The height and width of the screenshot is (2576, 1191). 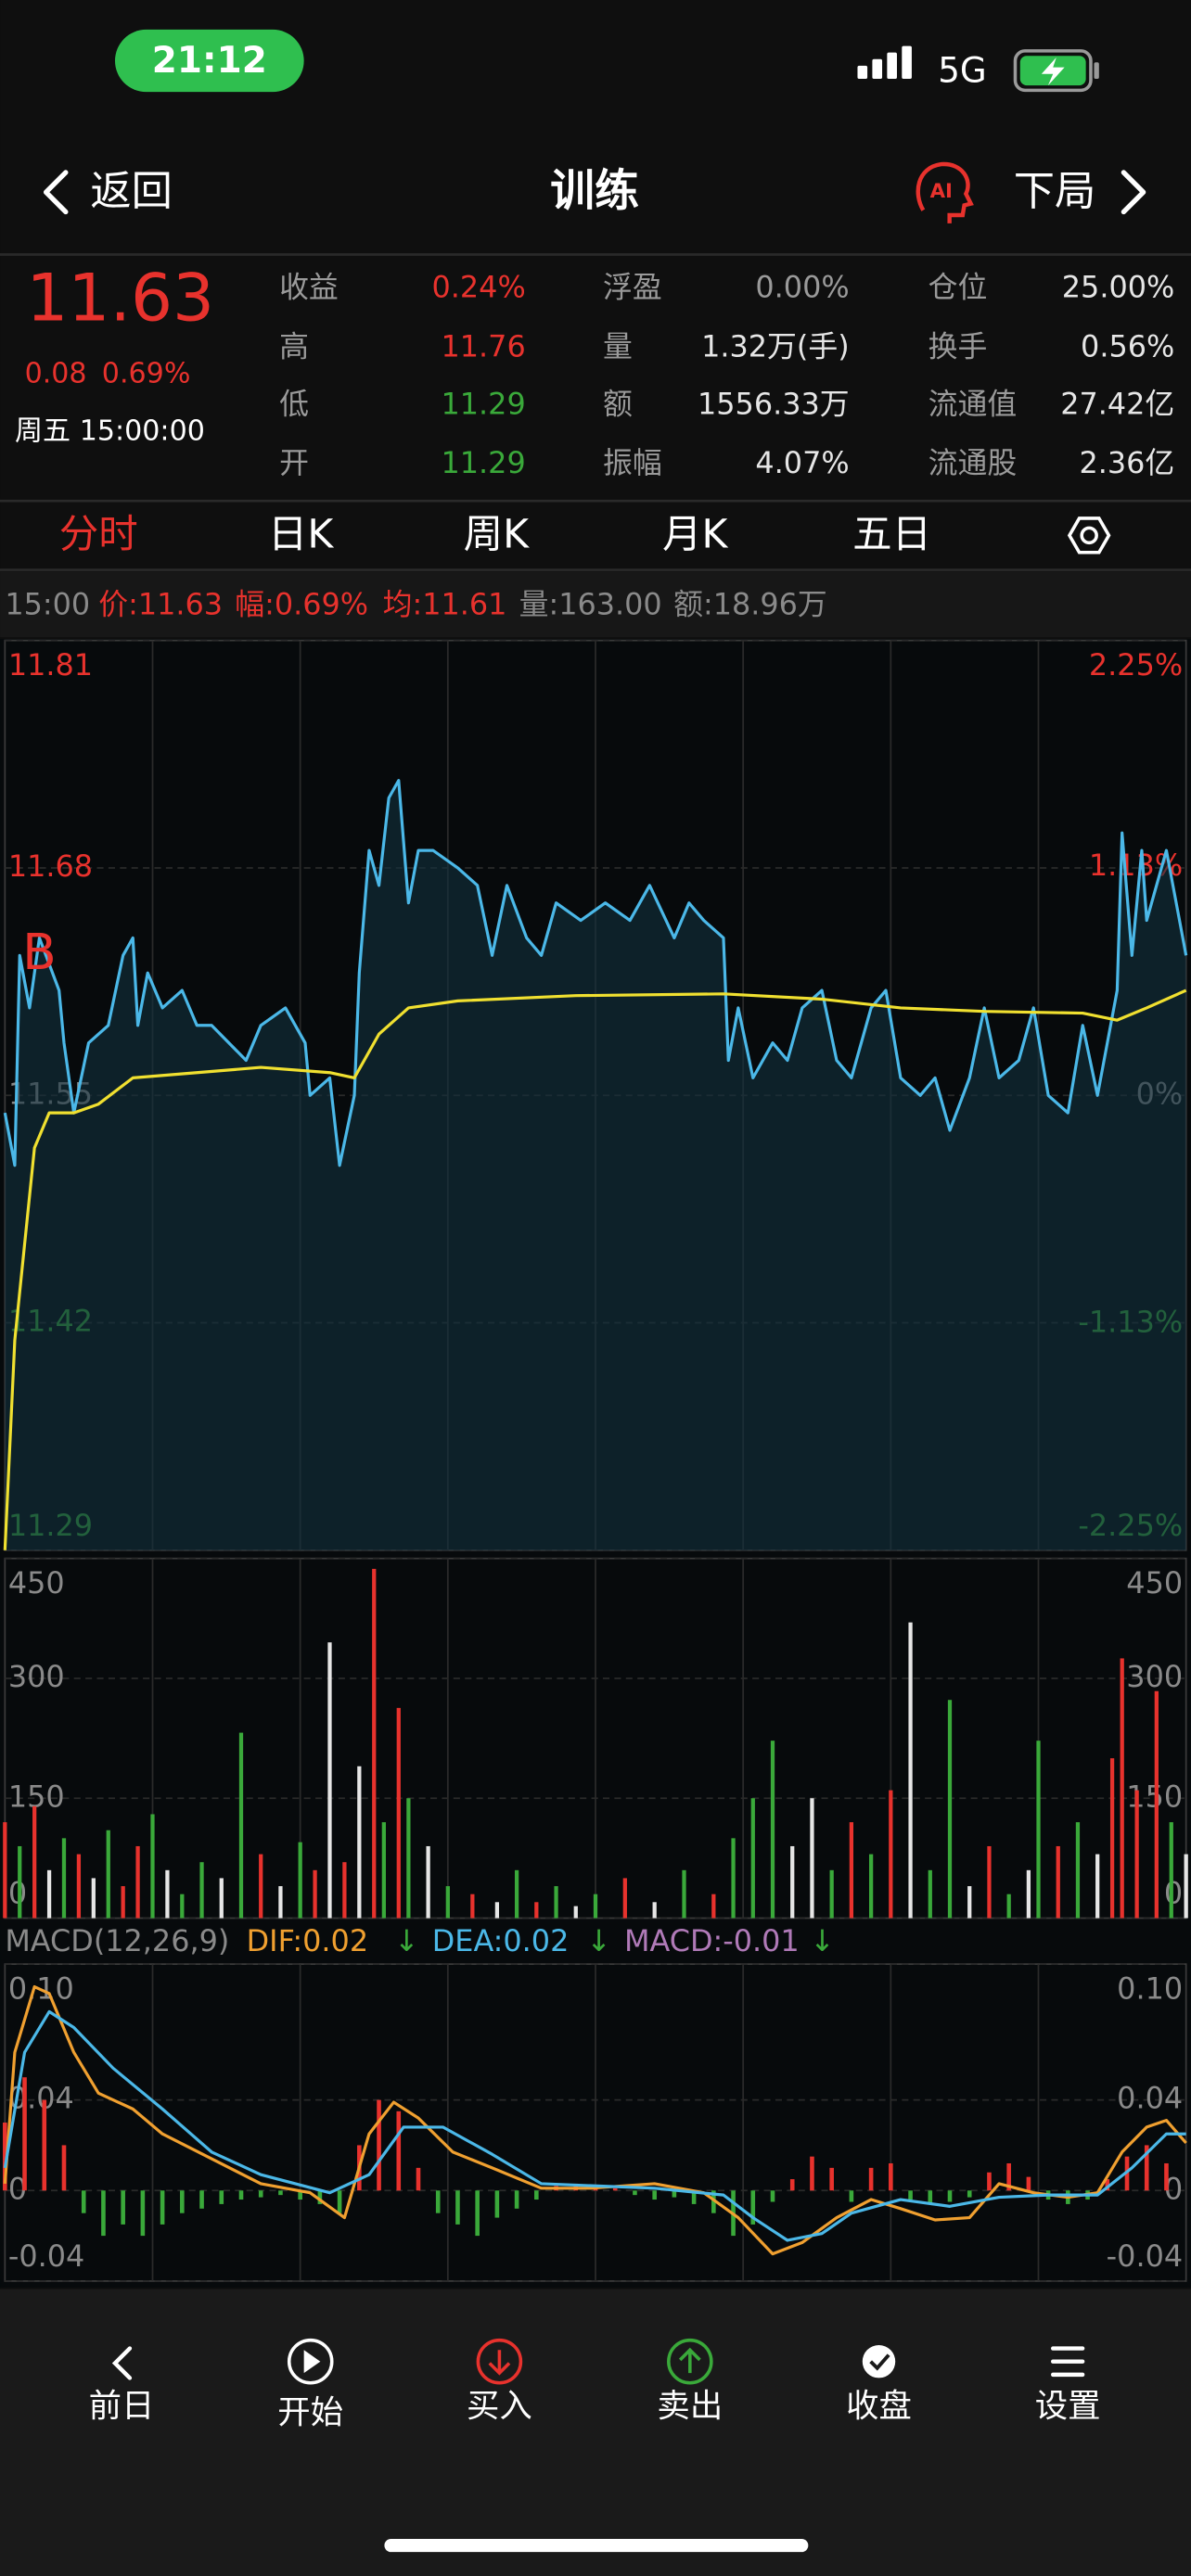 I want to click on tab: 五日, so click(x=892, y=535).